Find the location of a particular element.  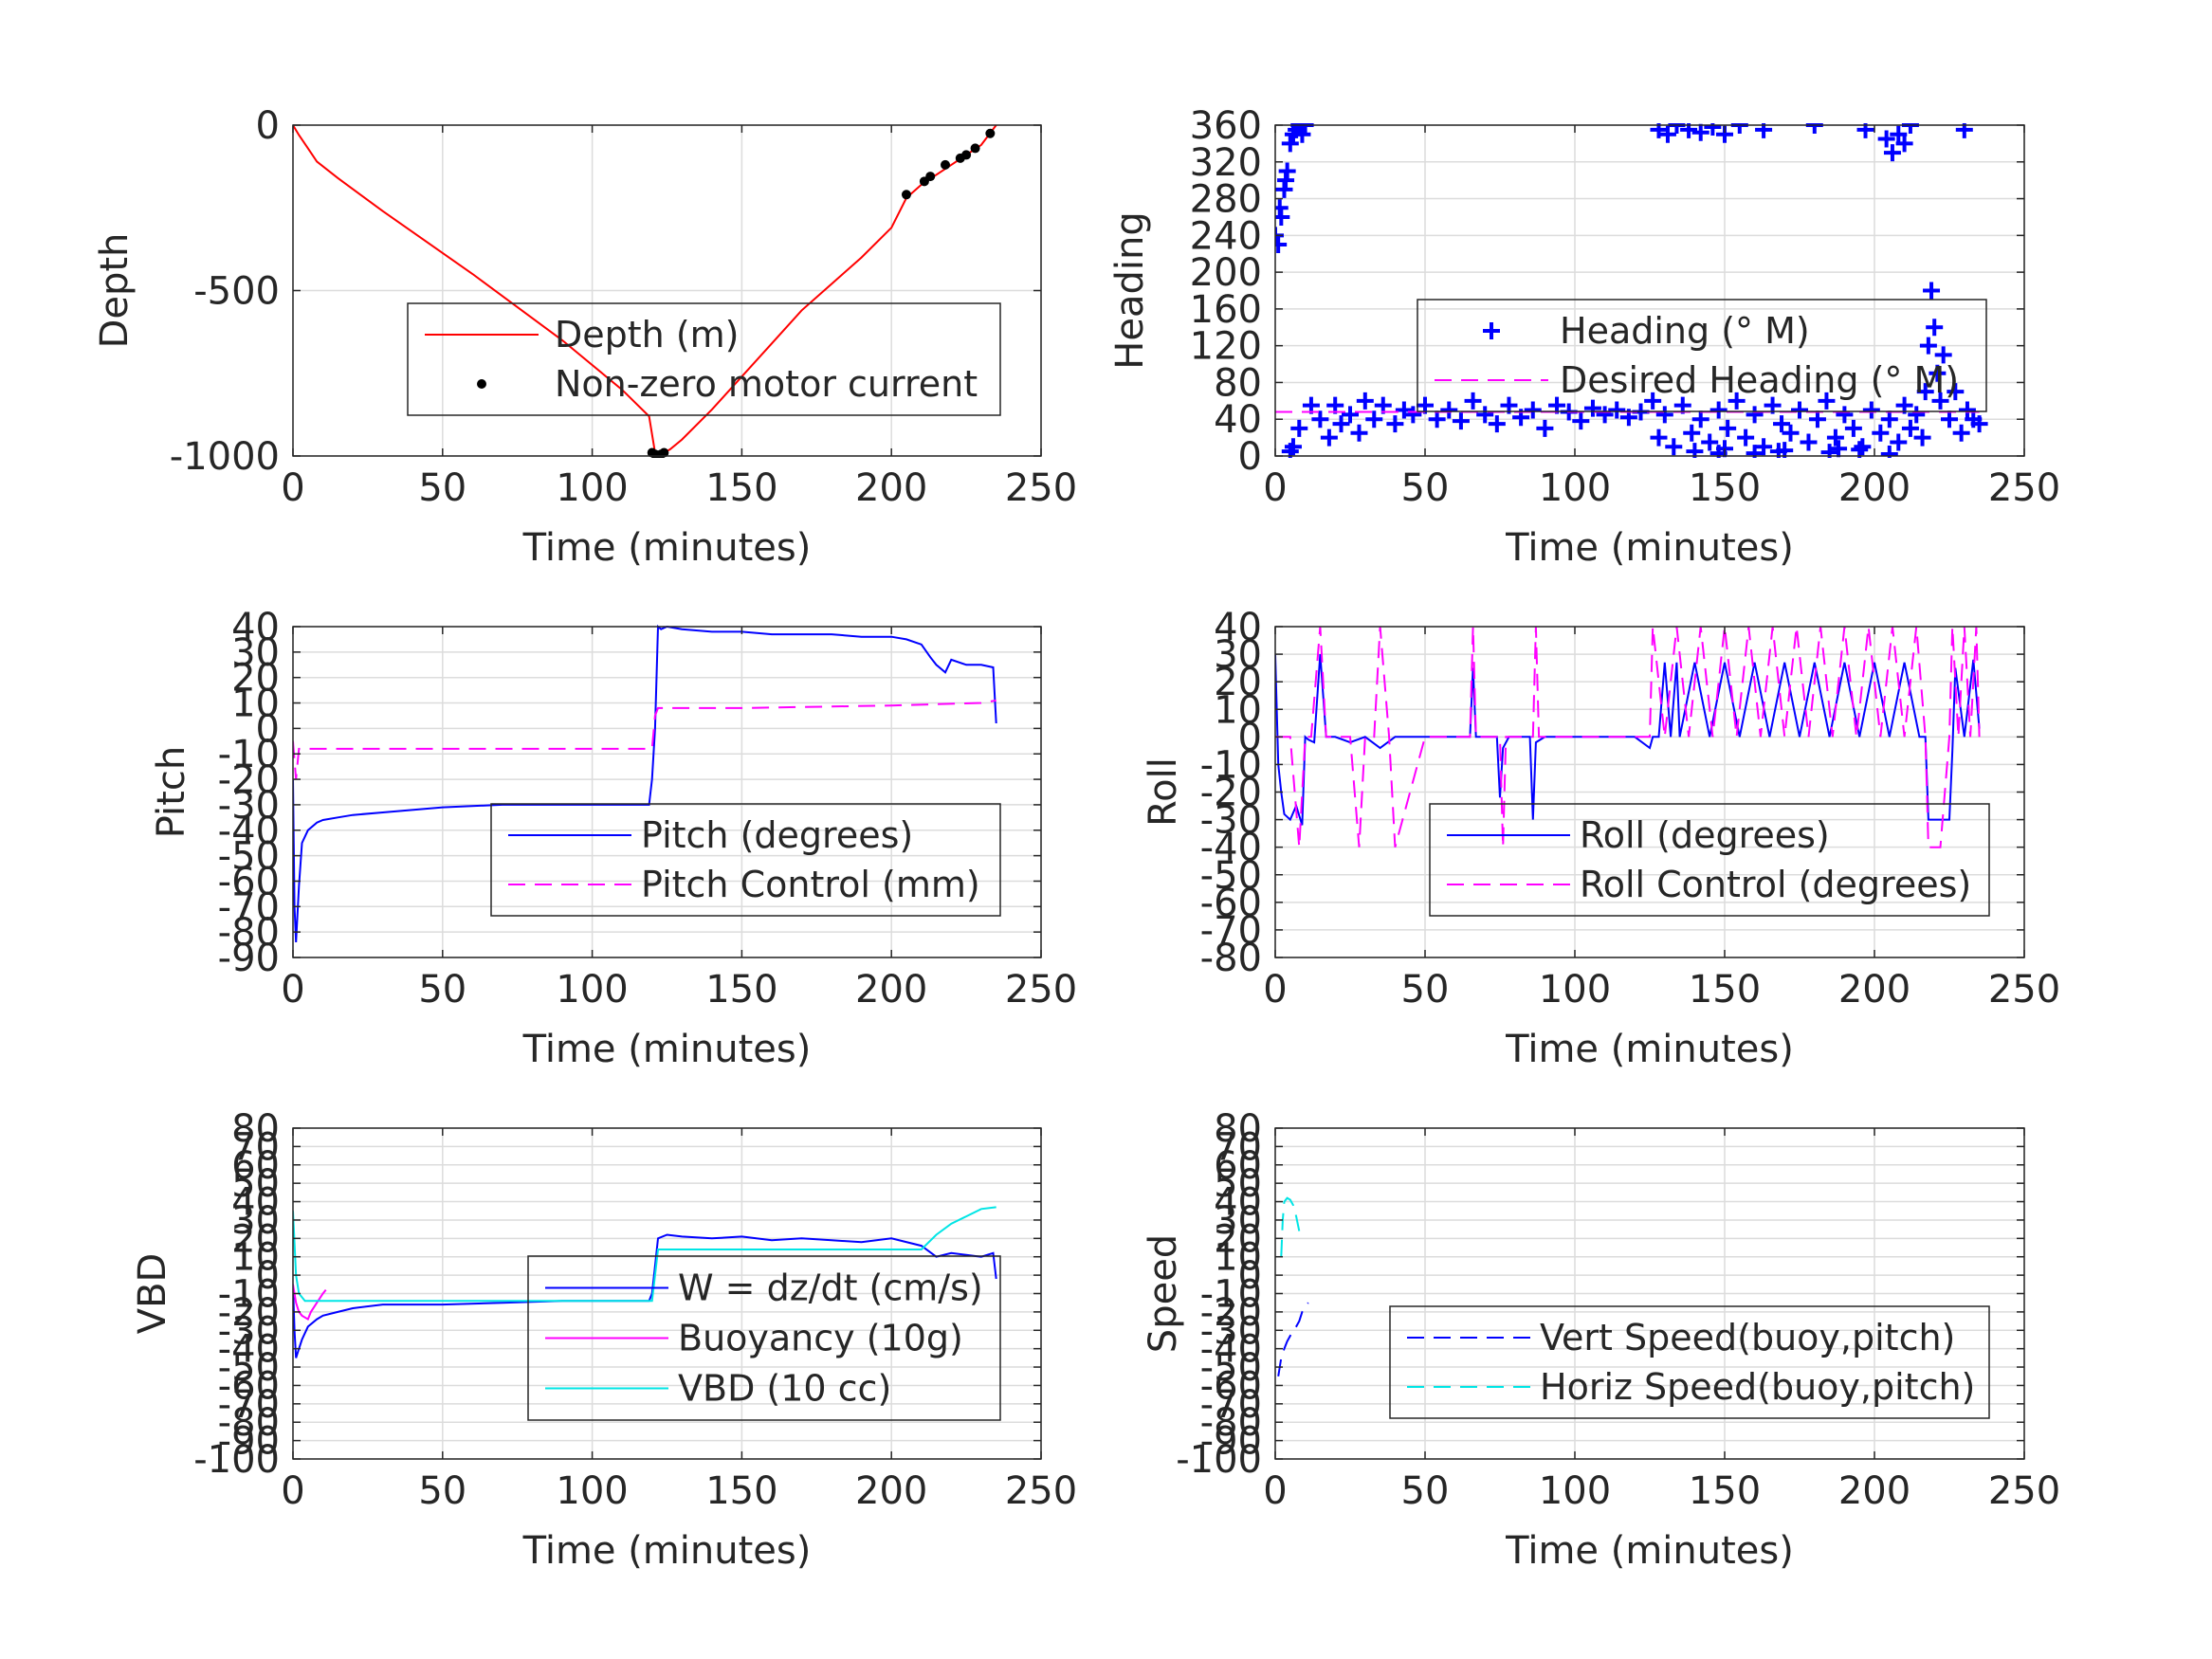

x-tick-label: 200 is located at coordinates (1874, 488).